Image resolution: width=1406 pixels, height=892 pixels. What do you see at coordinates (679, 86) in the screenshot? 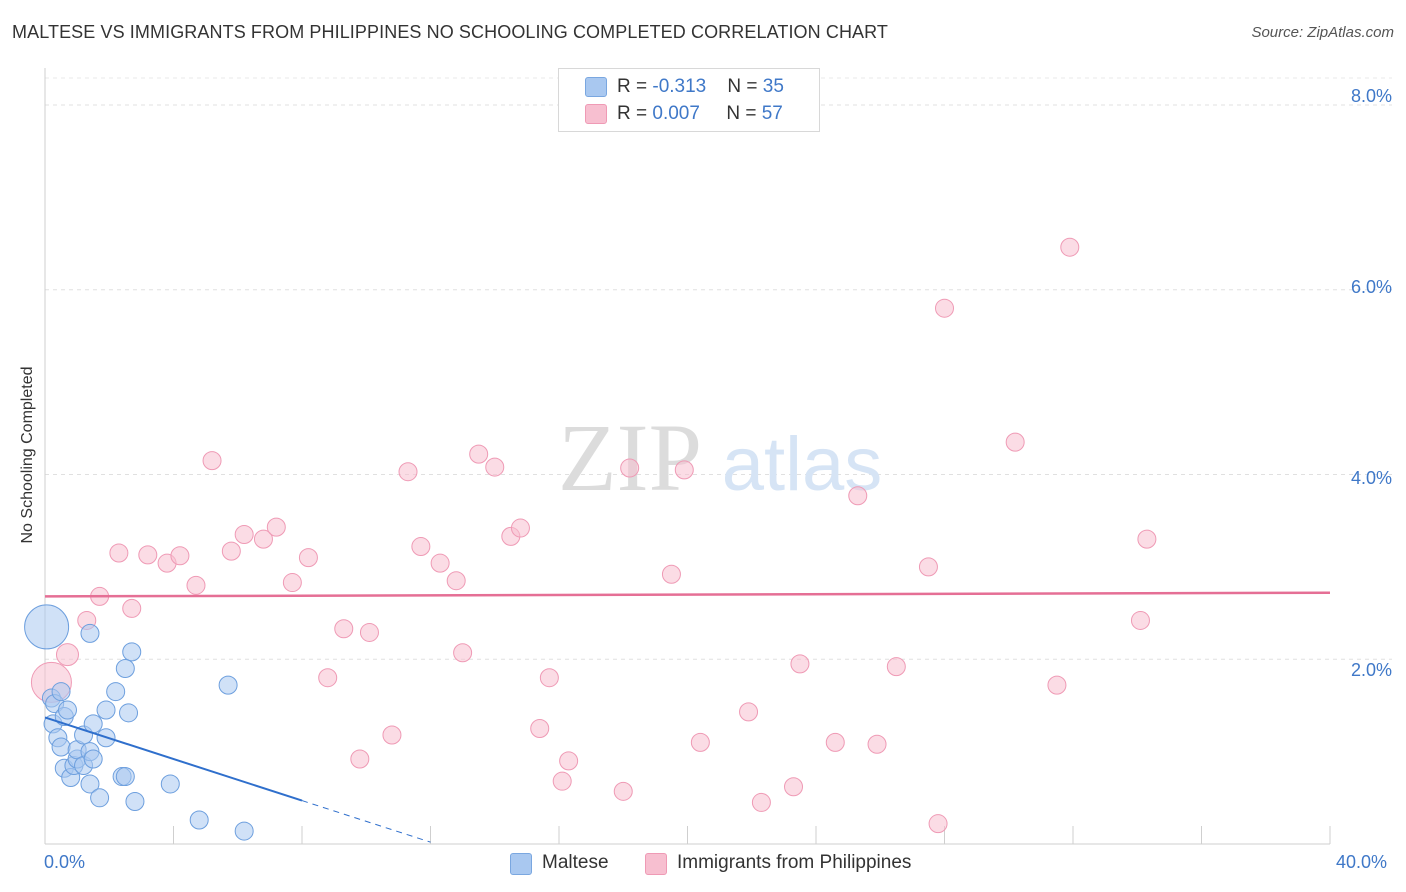
I see `legend-r-value: -0.313` at bounding box center [679, 86].